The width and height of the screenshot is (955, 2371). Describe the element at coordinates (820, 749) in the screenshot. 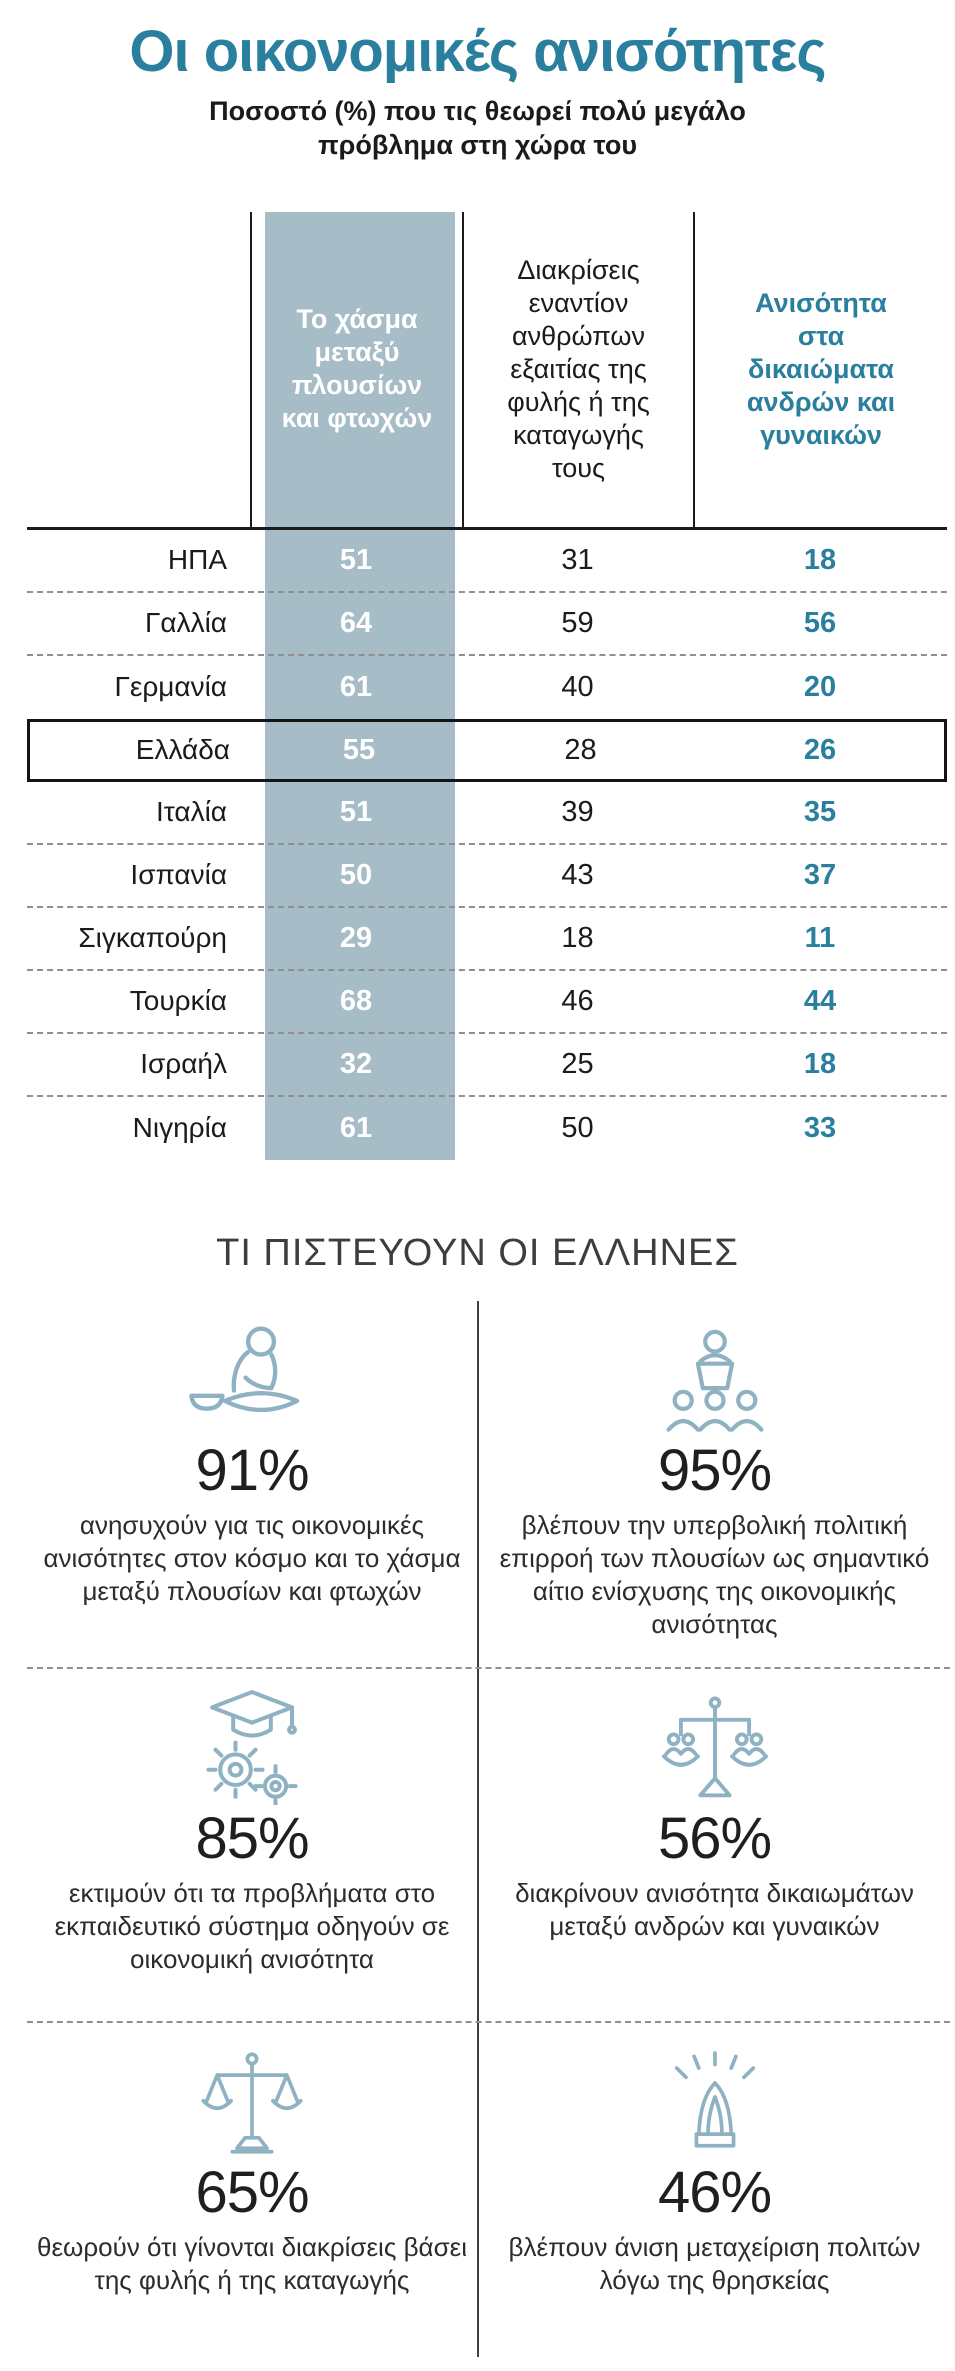

I see `value-gender-inequality: 26` at that location.